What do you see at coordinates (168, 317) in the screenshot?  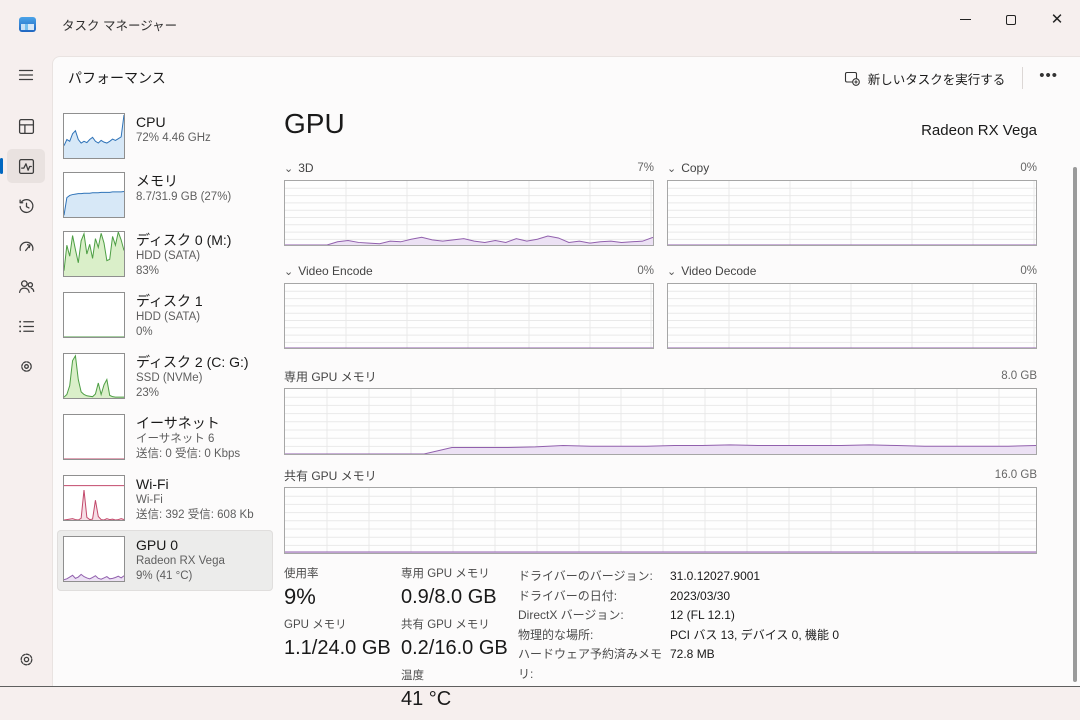 I see `perf-item-line2: HDD (SATA)` at bounding box center [168, 317].